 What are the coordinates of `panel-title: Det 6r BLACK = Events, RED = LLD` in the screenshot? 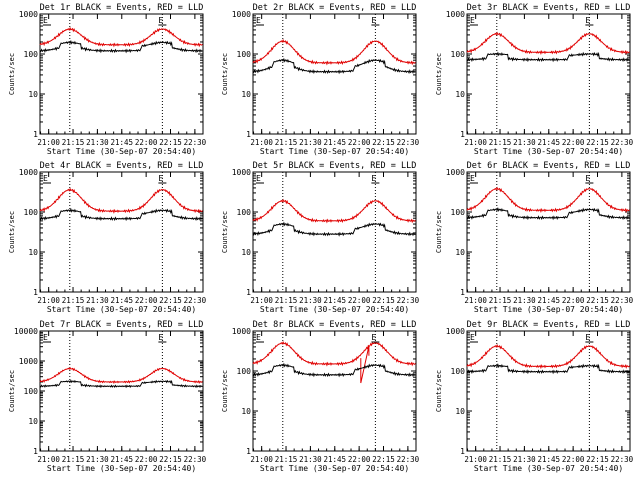 It's located at (549, 166).